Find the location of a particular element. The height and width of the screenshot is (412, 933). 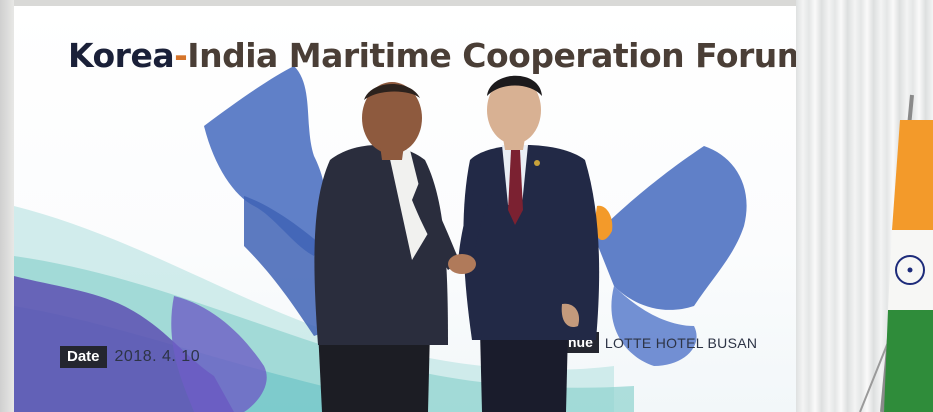

lapel-pin-icon is located at coordinates (537, 163).